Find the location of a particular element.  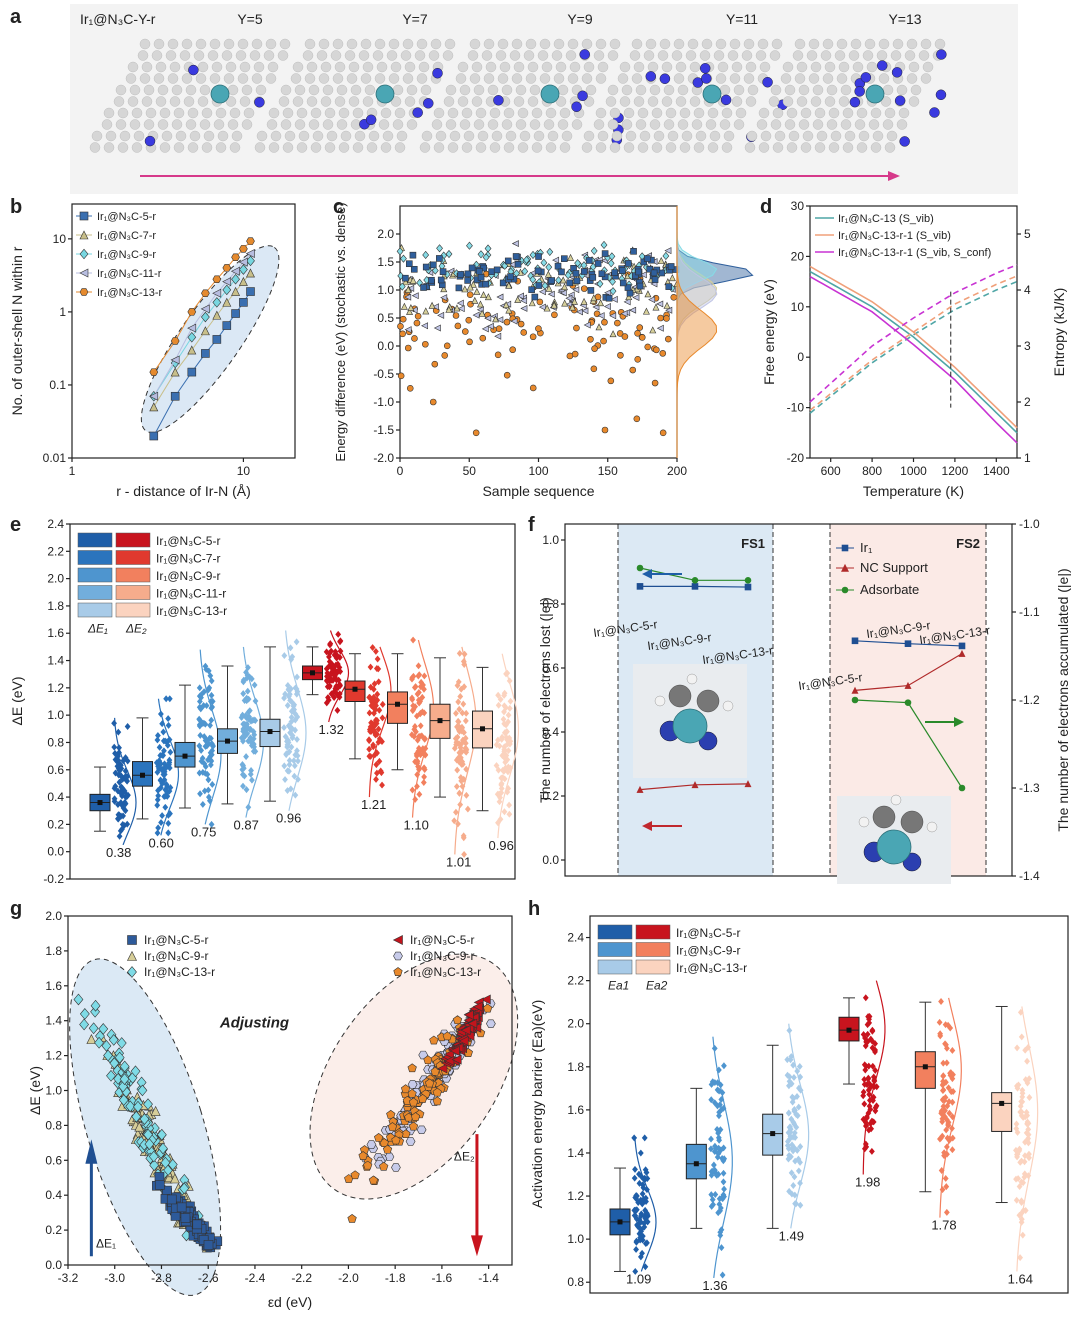

box-group: 0.96 is located at coordinates (283, 728).